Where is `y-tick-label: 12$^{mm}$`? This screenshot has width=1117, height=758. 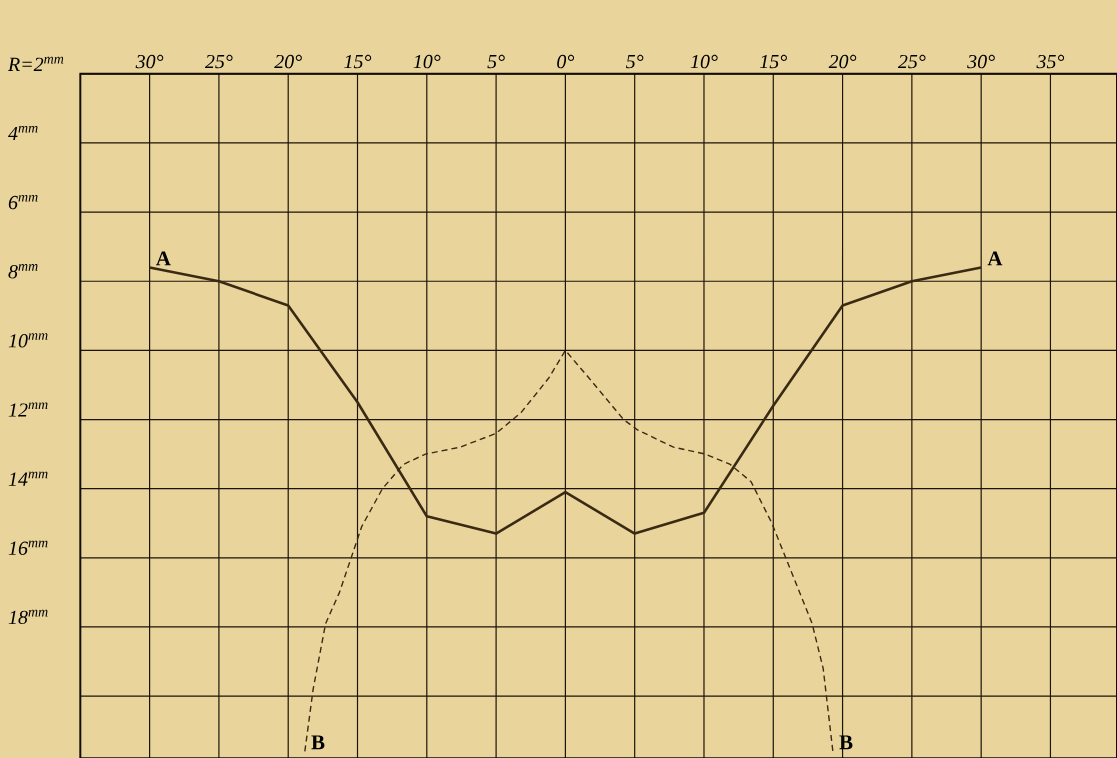 y-tick-label: 12$^{mm}$ is located at coordinates (28, 409).